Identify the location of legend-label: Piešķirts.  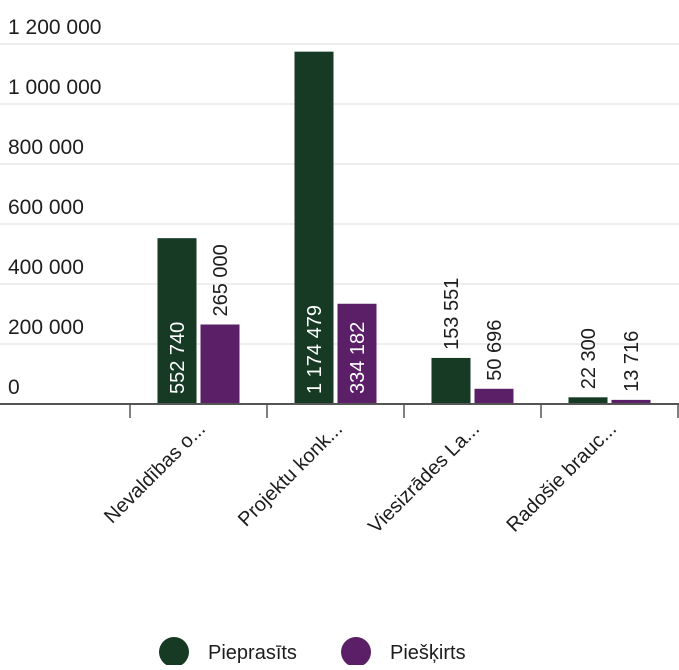
(428, 653).